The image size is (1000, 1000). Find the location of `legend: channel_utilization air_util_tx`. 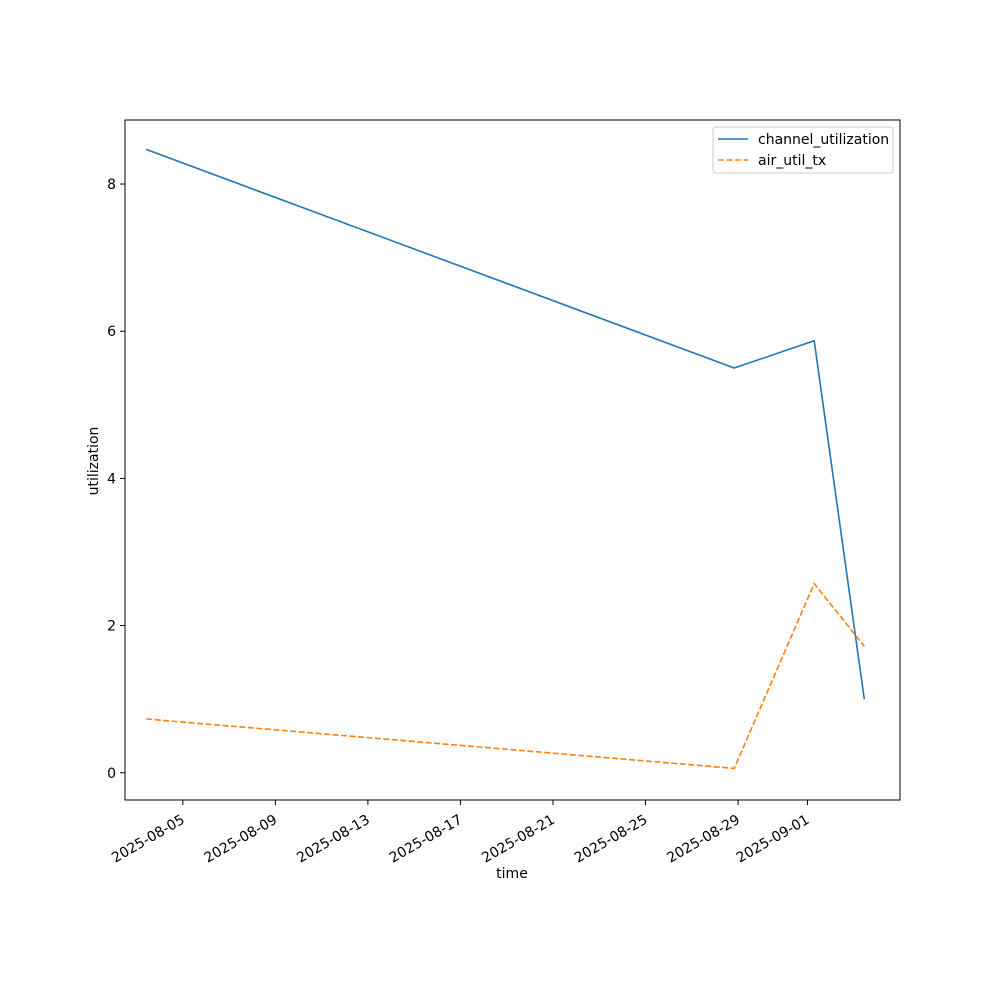

legend: channel_utilization air_util_tx is located at coordinates (803, 150).